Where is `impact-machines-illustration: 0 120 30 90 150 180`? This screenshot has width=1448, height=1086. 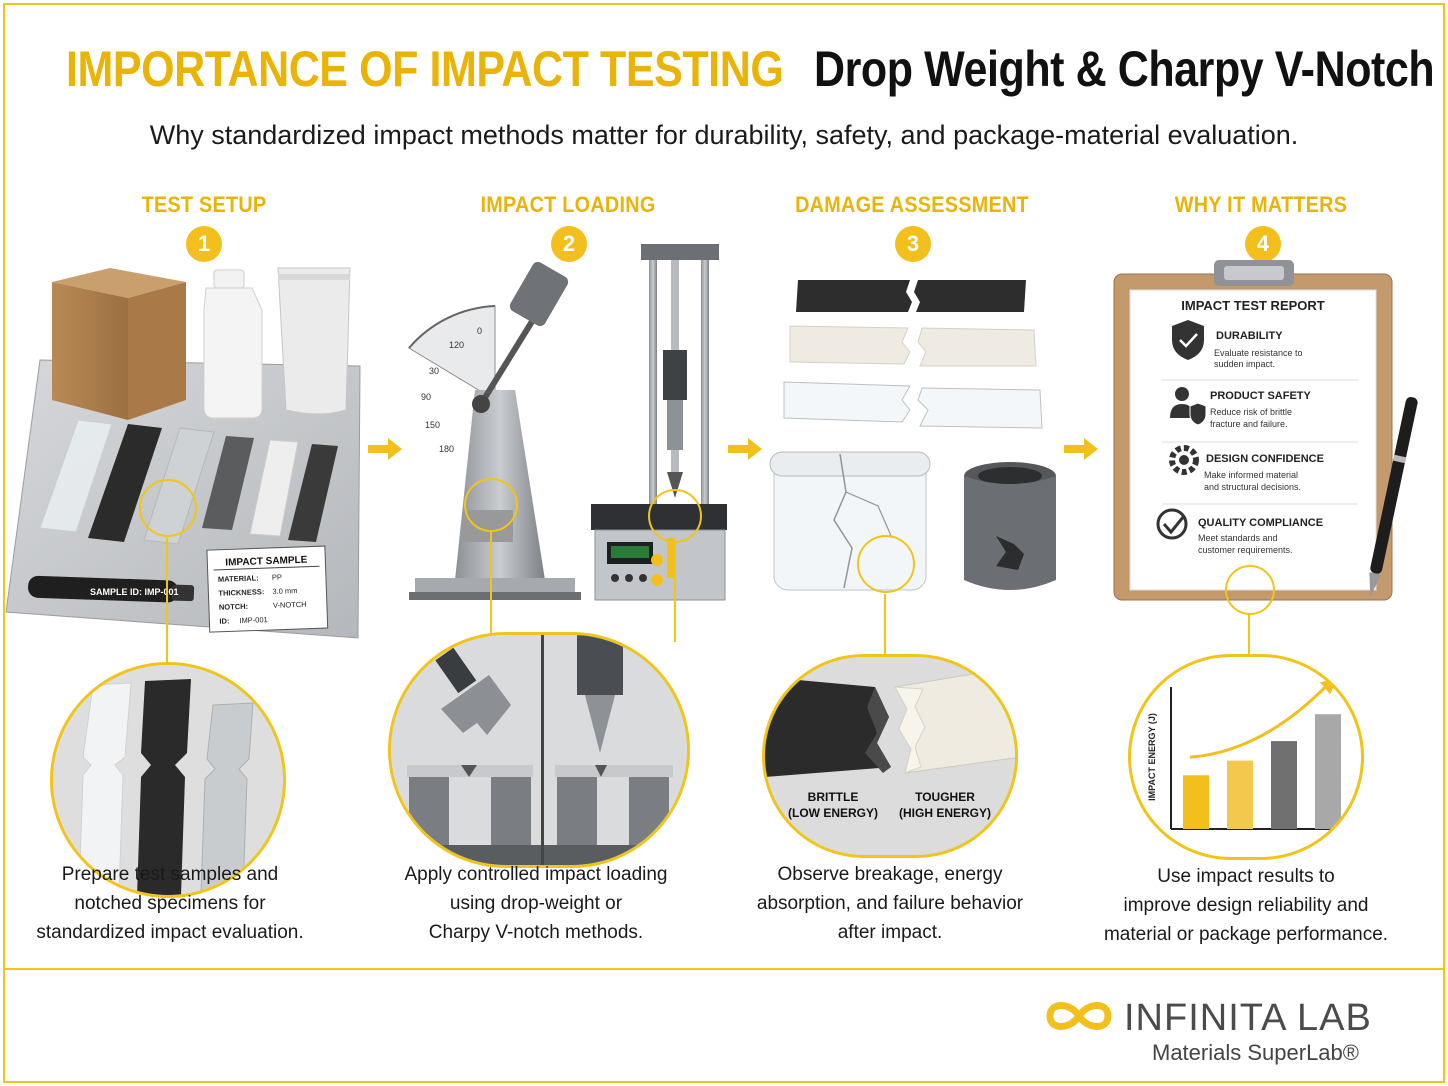 impact-machines-illustration: 0 120 30 90 150 180 is located at coordinates (567, 422).